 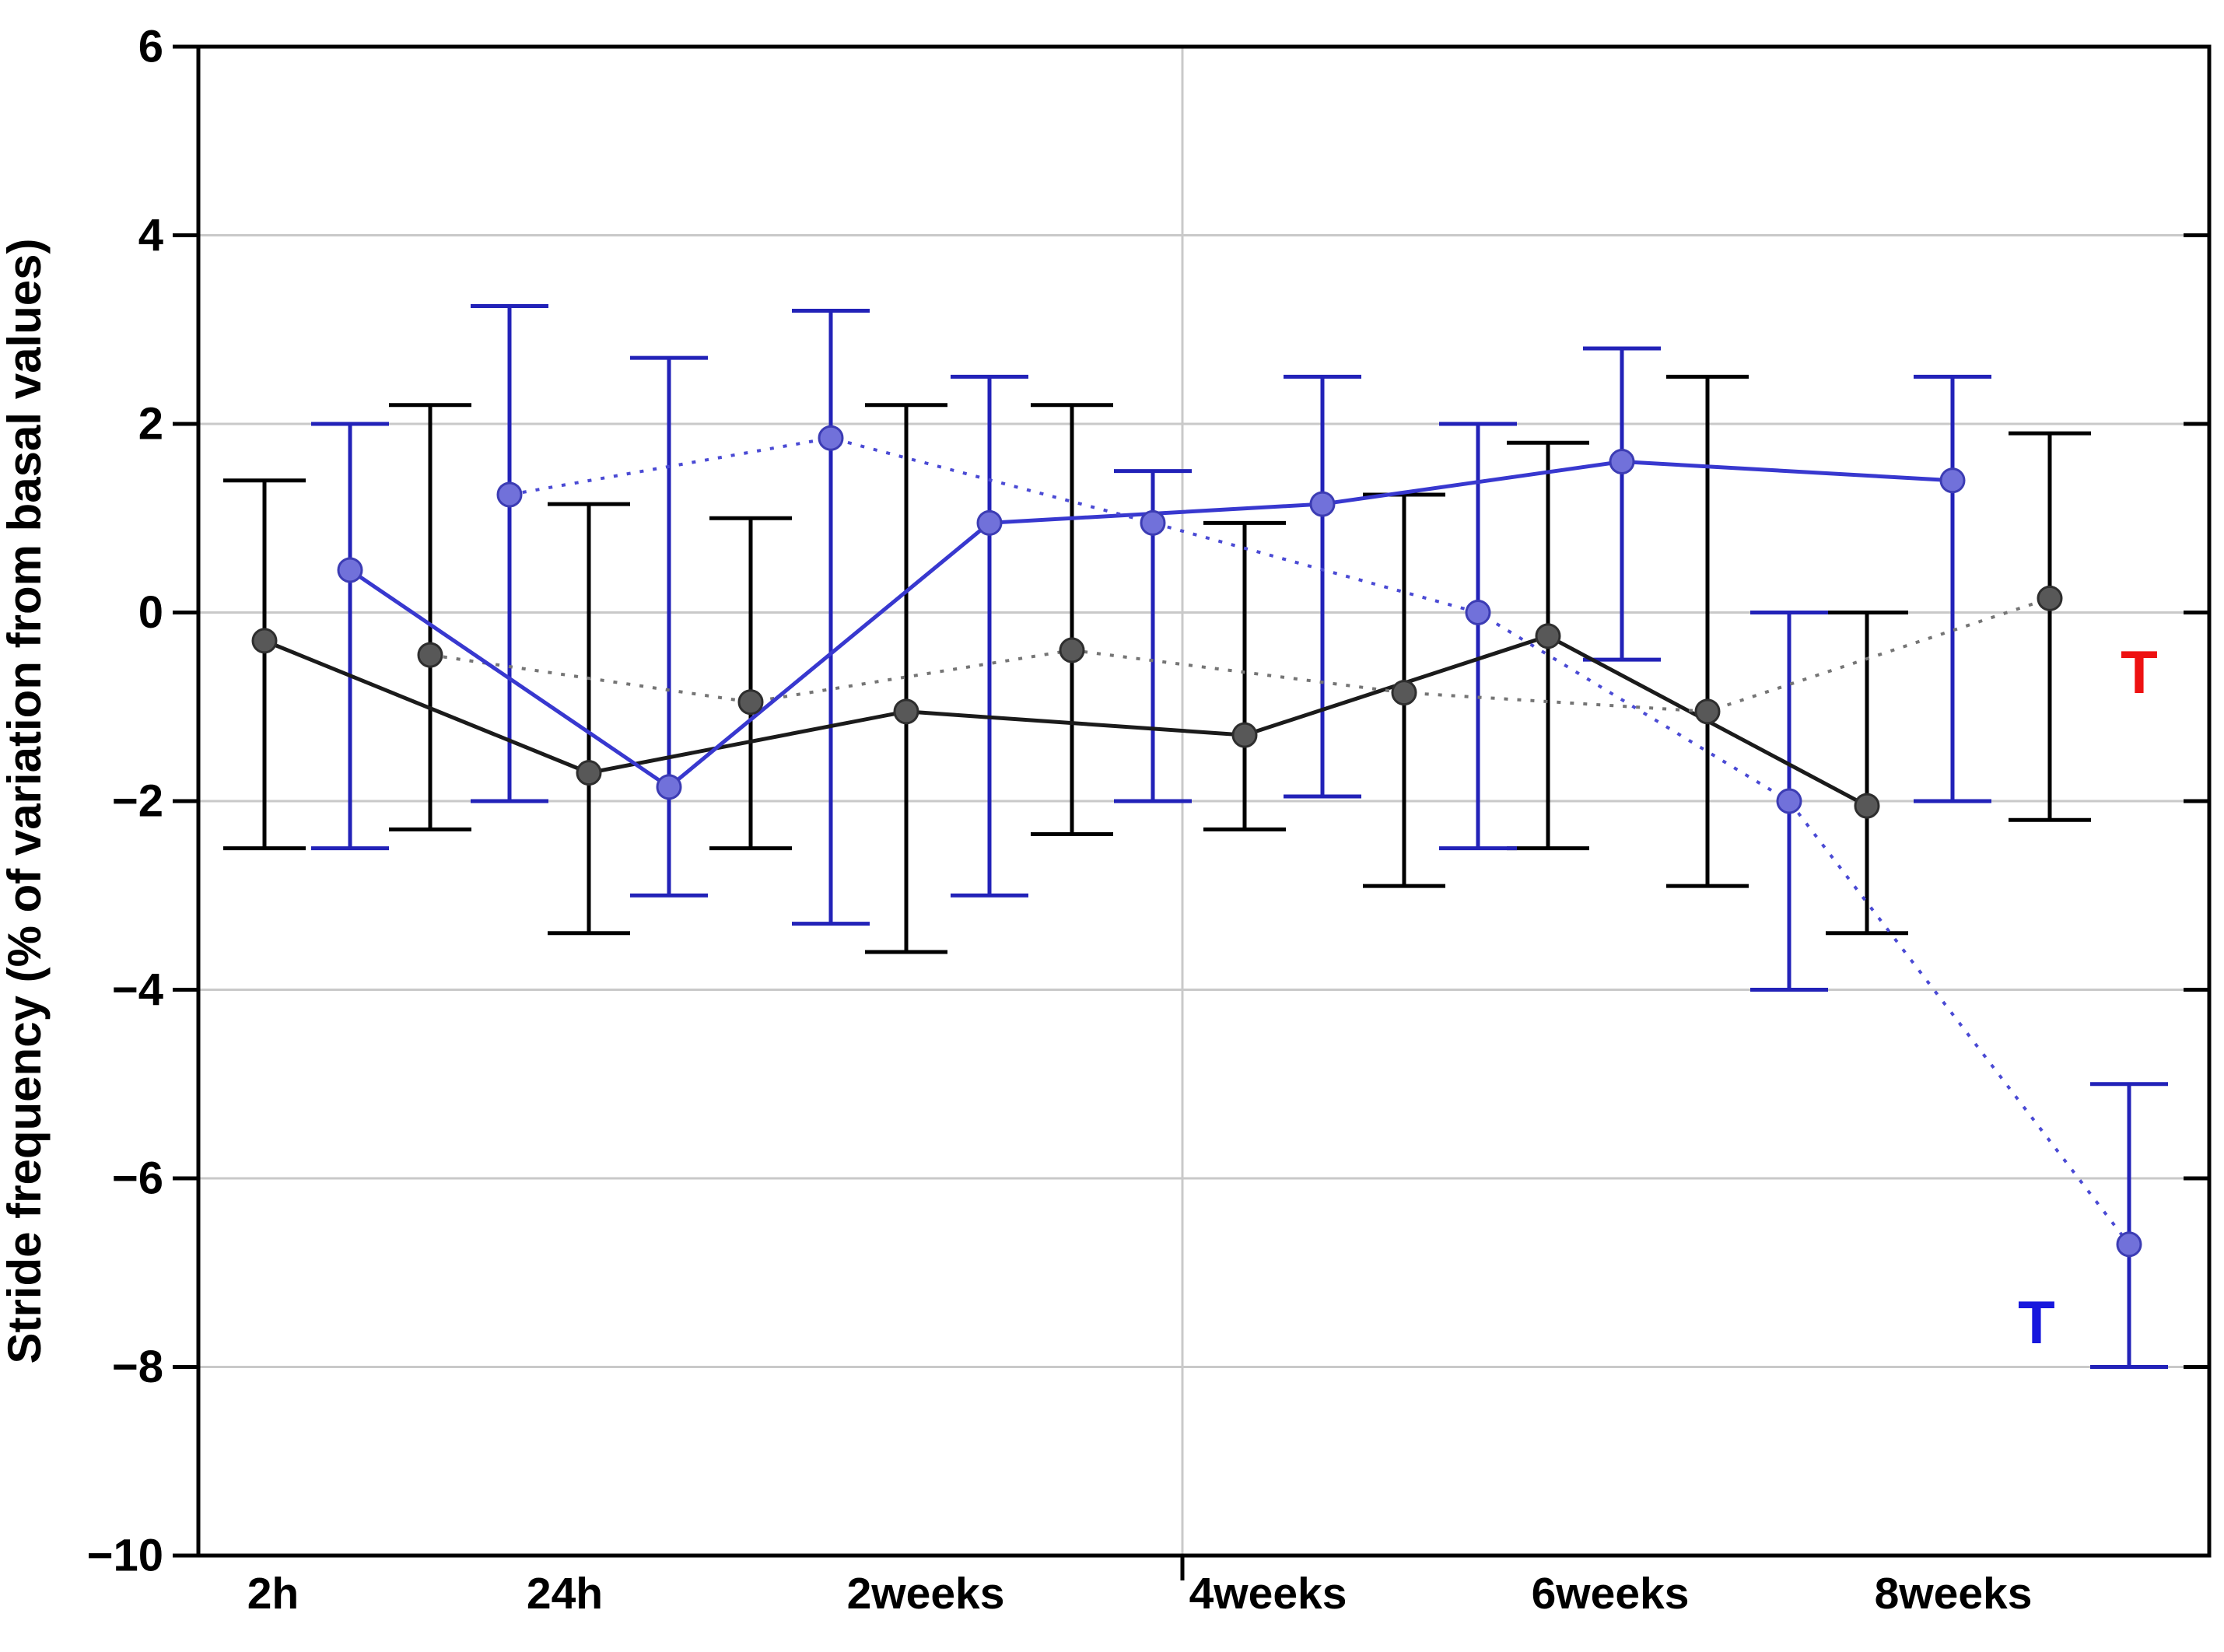 What do you see at coordinates (137, 801) in the screenshot?
I see `y-tick-label: −2` at bounding box center [137, 801].